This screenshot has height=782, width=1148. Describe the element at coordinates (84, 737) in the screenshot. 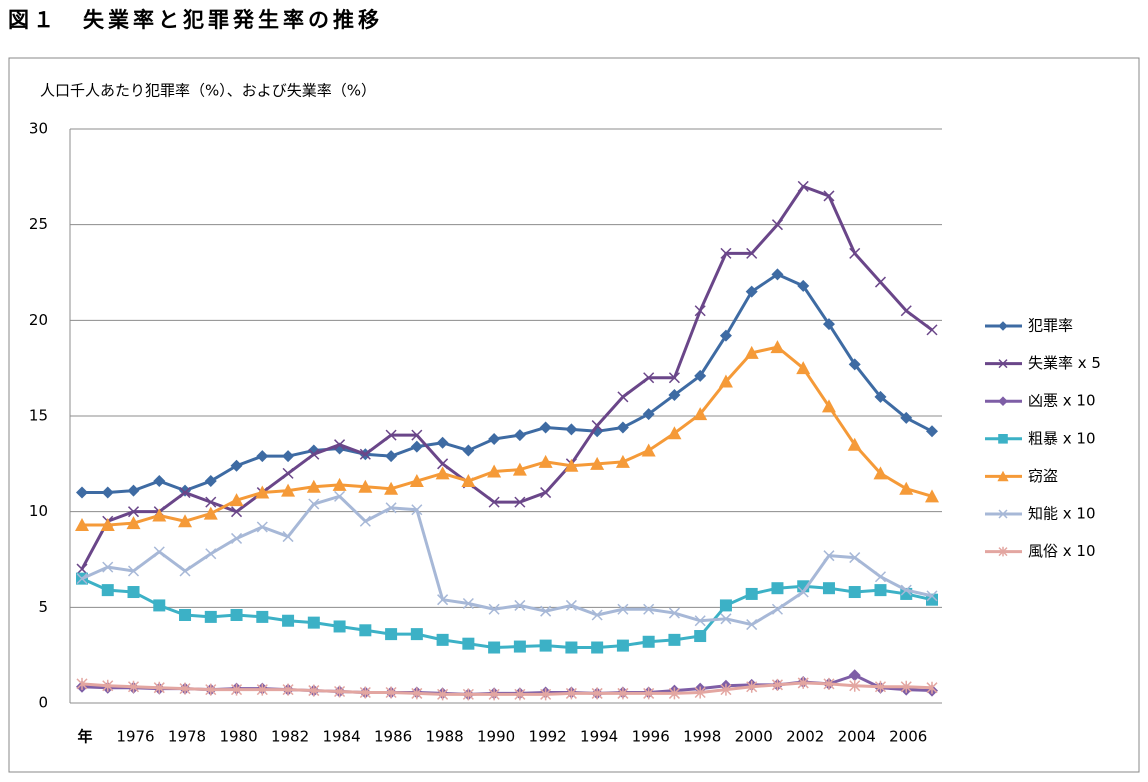

I see `x-tick-label: 年` at that location.